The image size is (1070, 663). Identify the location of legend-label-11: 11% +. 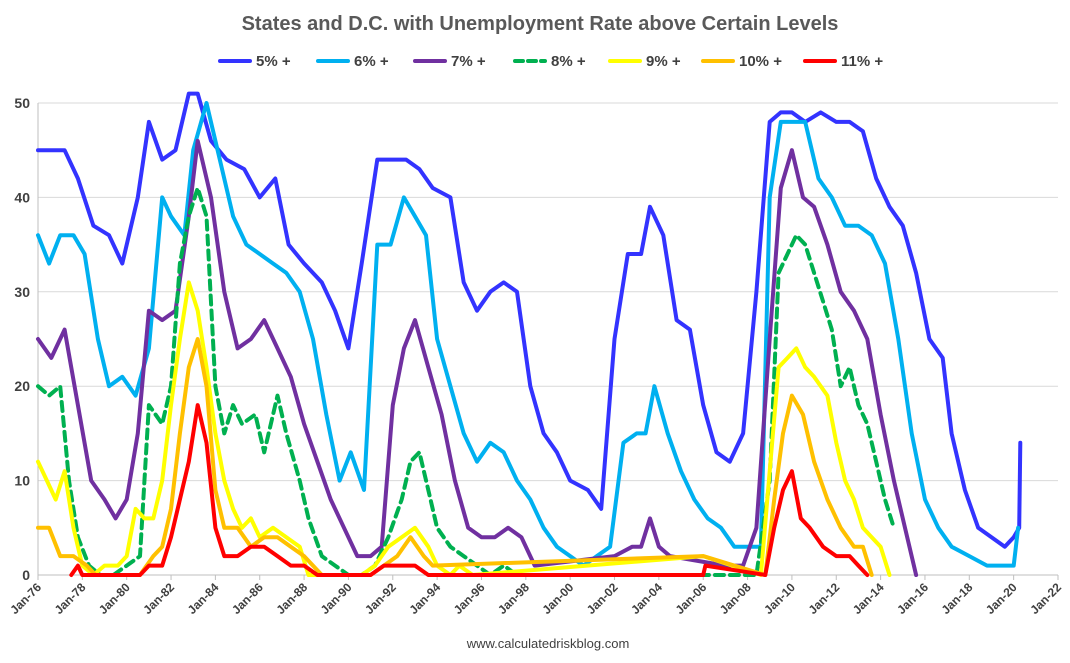
(862, 61).